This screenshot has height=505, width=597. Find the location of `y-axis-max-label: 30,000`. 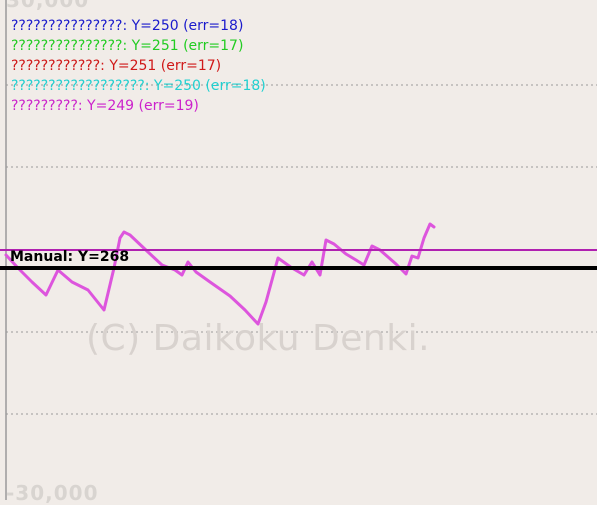

y-axis-max-label: 30,000 is located at coordinates (48, 6).